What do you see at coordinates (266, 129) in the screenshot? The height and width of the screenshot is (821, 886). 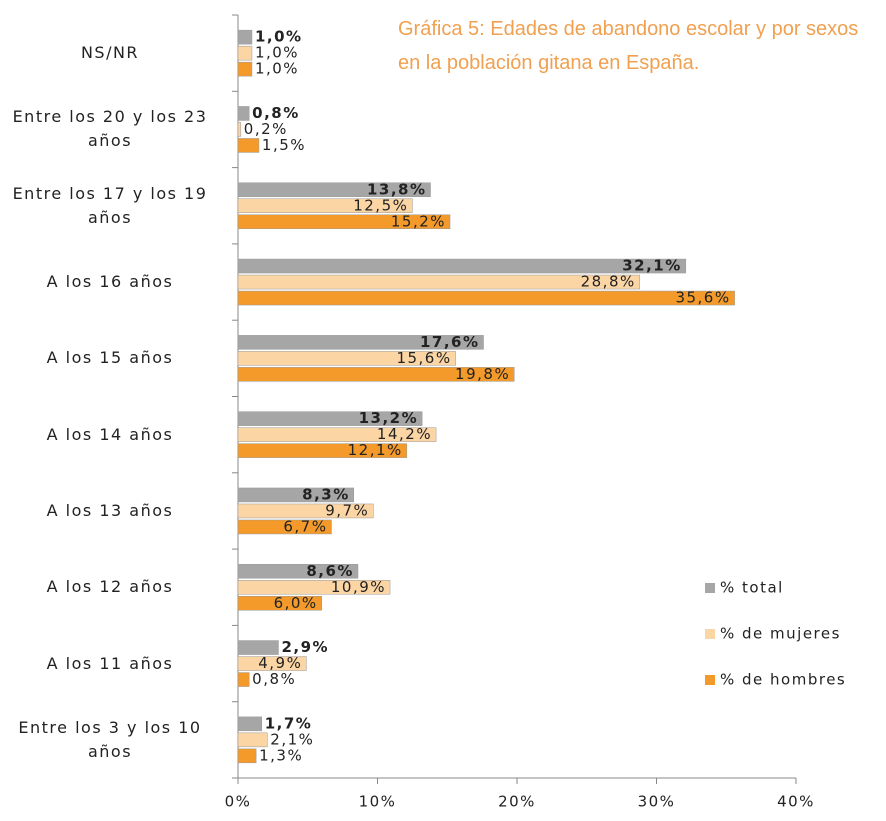 I see `value-label: 0,2%` at bounding box center [266, 129].